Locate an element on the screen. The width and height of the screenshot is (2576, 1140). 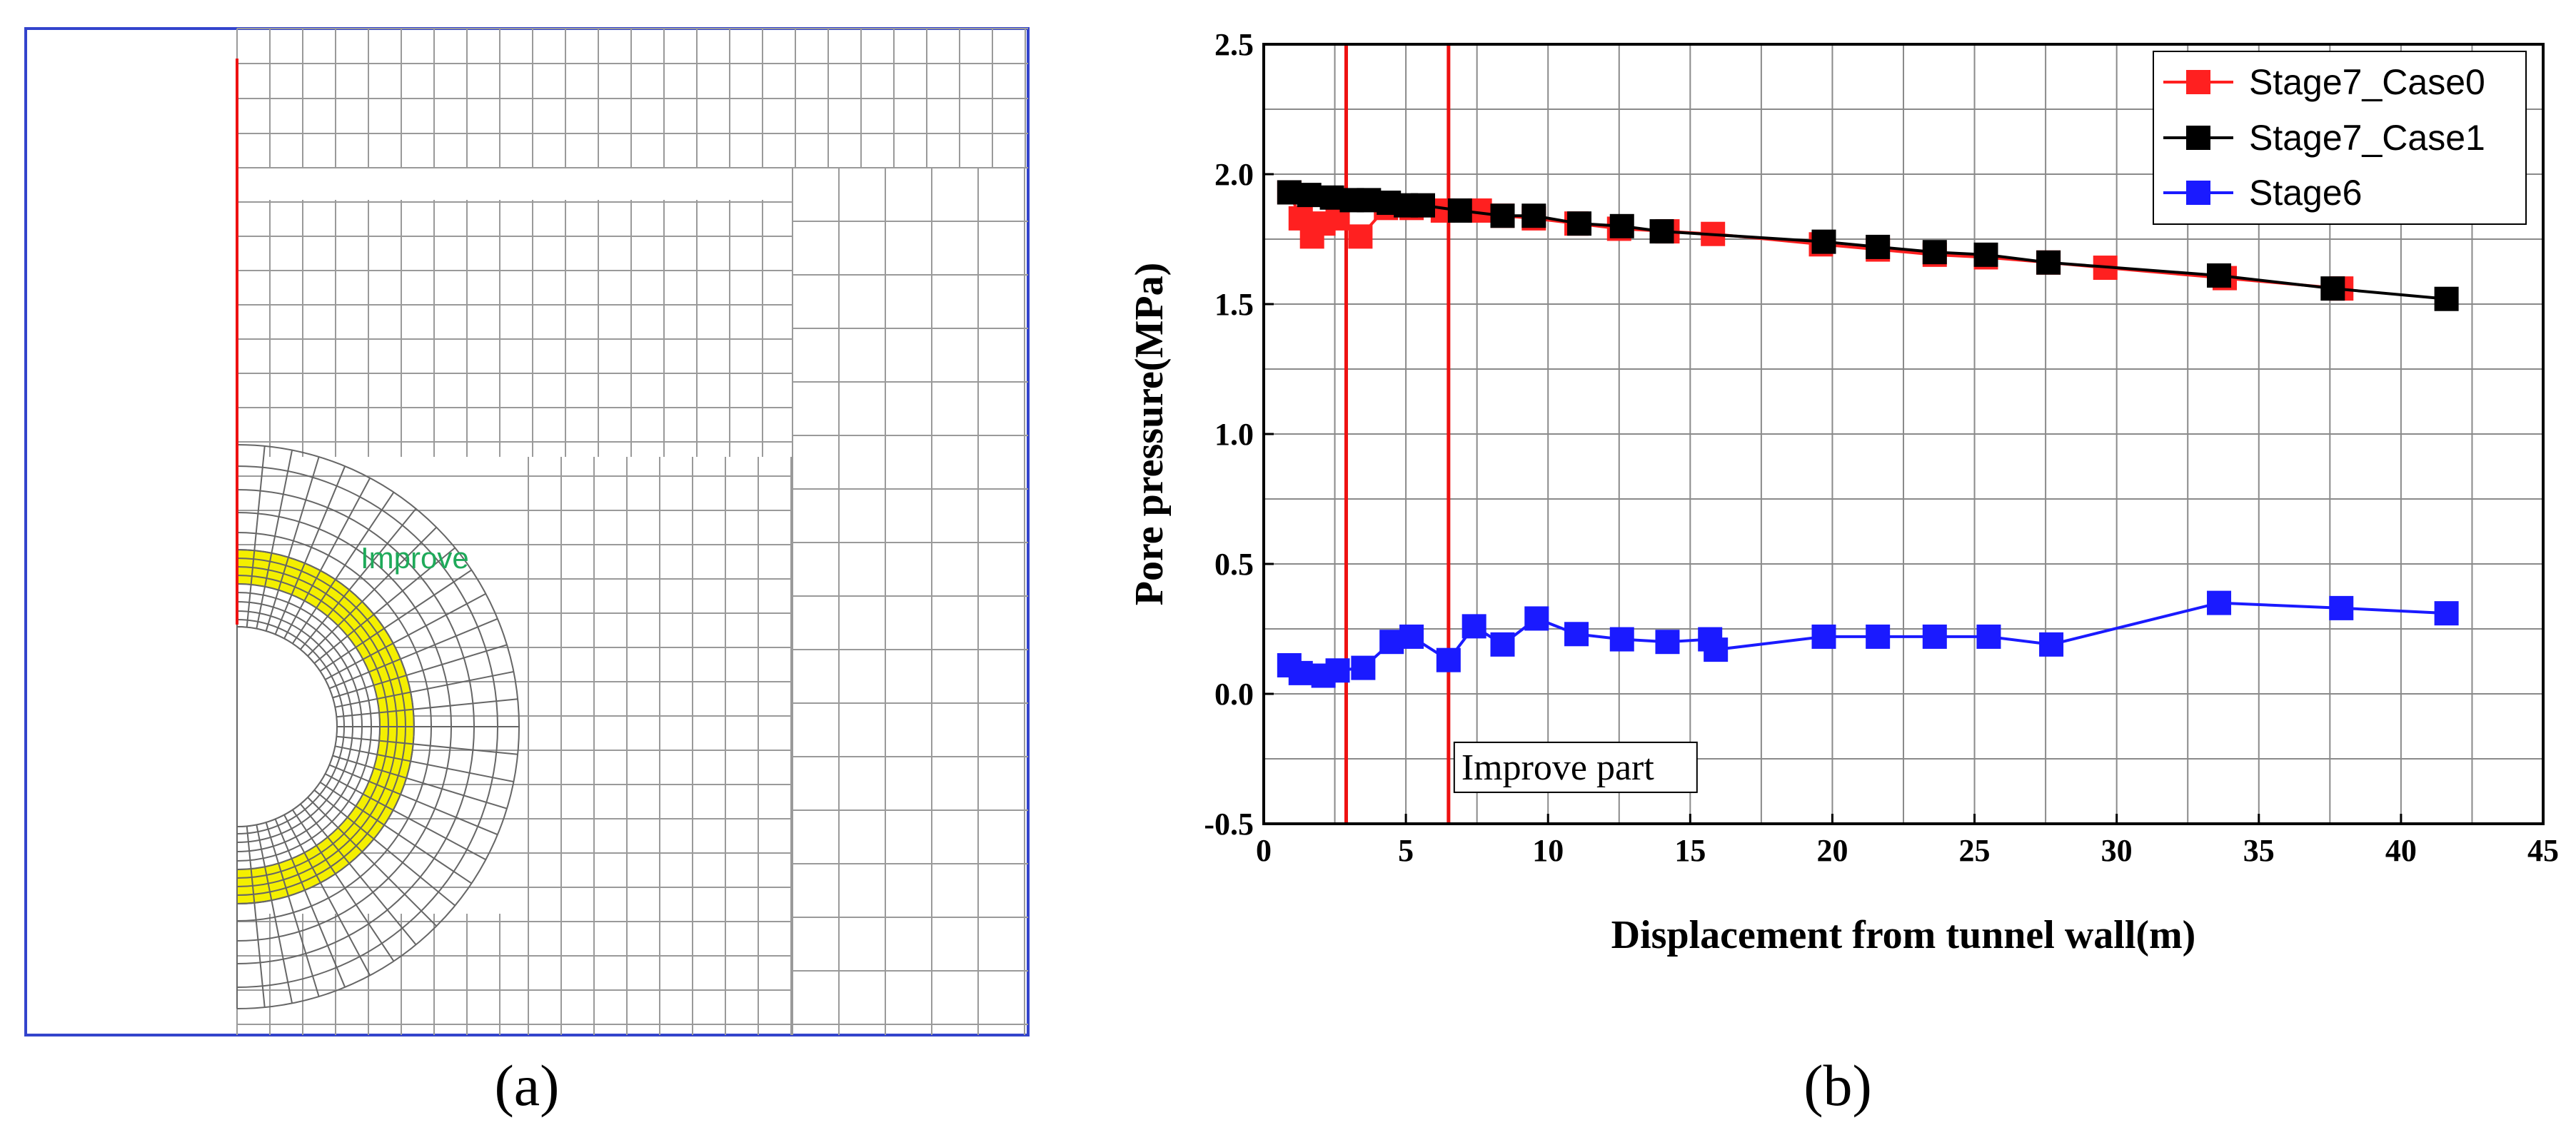
legend-item-stage7-case1: Stage7_Case1 is located at coordinates (2324, 138).